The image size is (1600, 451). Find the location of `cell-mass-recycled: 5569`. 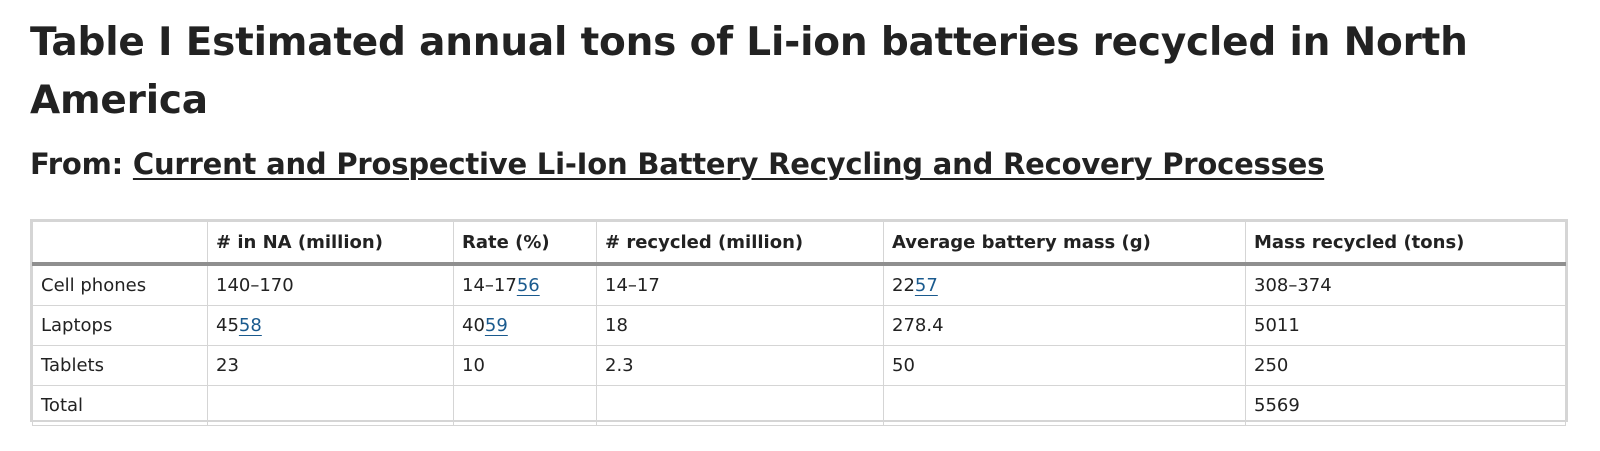

cell-mass-recycled: 5569 is located at coordinates (1405, 405).